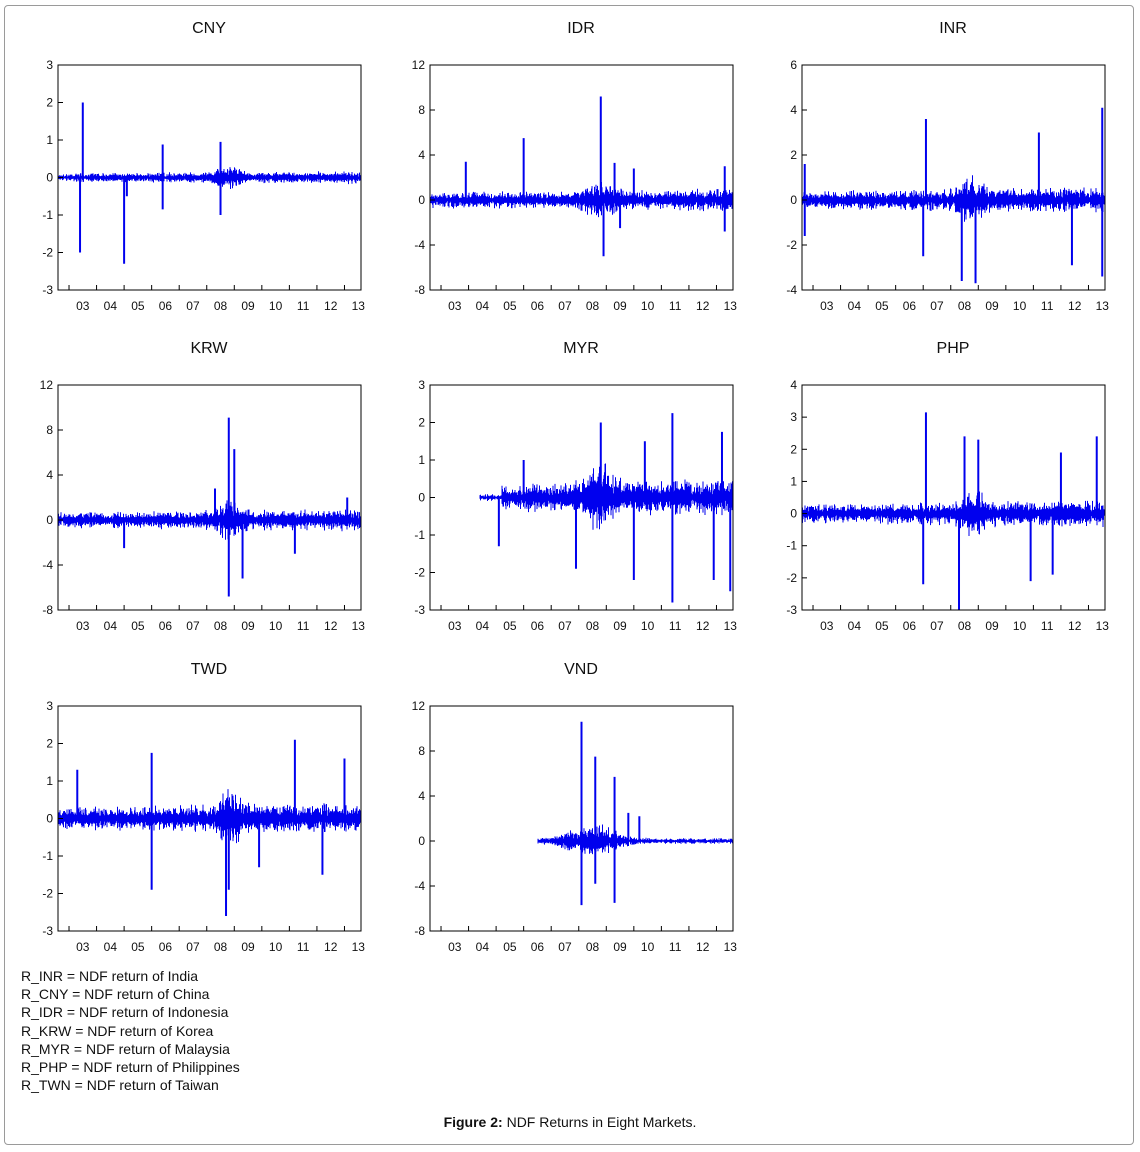 The image size is (1140, 1152). I want to click on chart-title: CNY, so click(209, 28).